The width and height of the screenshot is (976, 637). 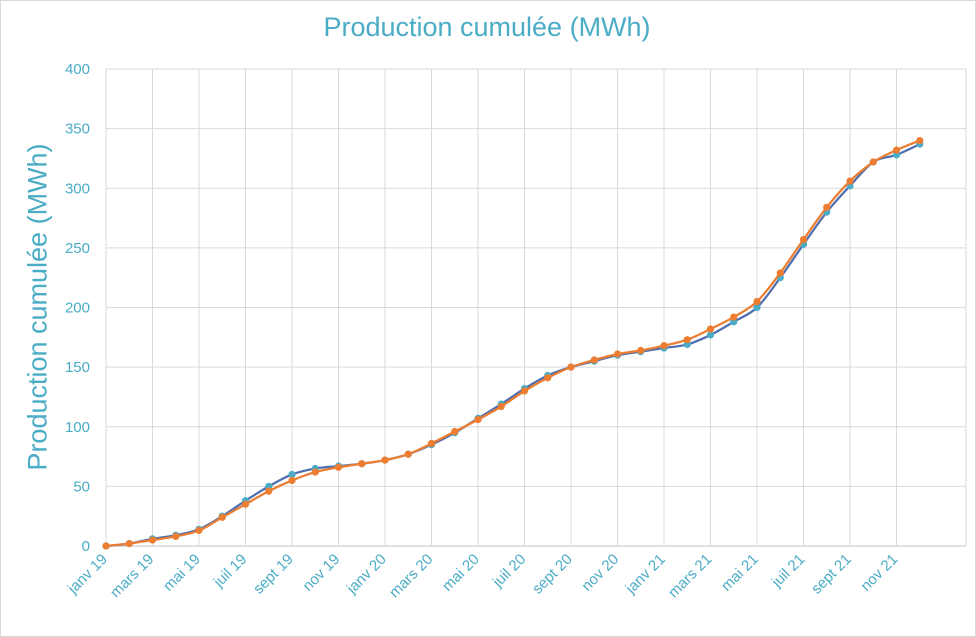 I want to click on x-tick-label: mars 21, so click(x=690, y=576).